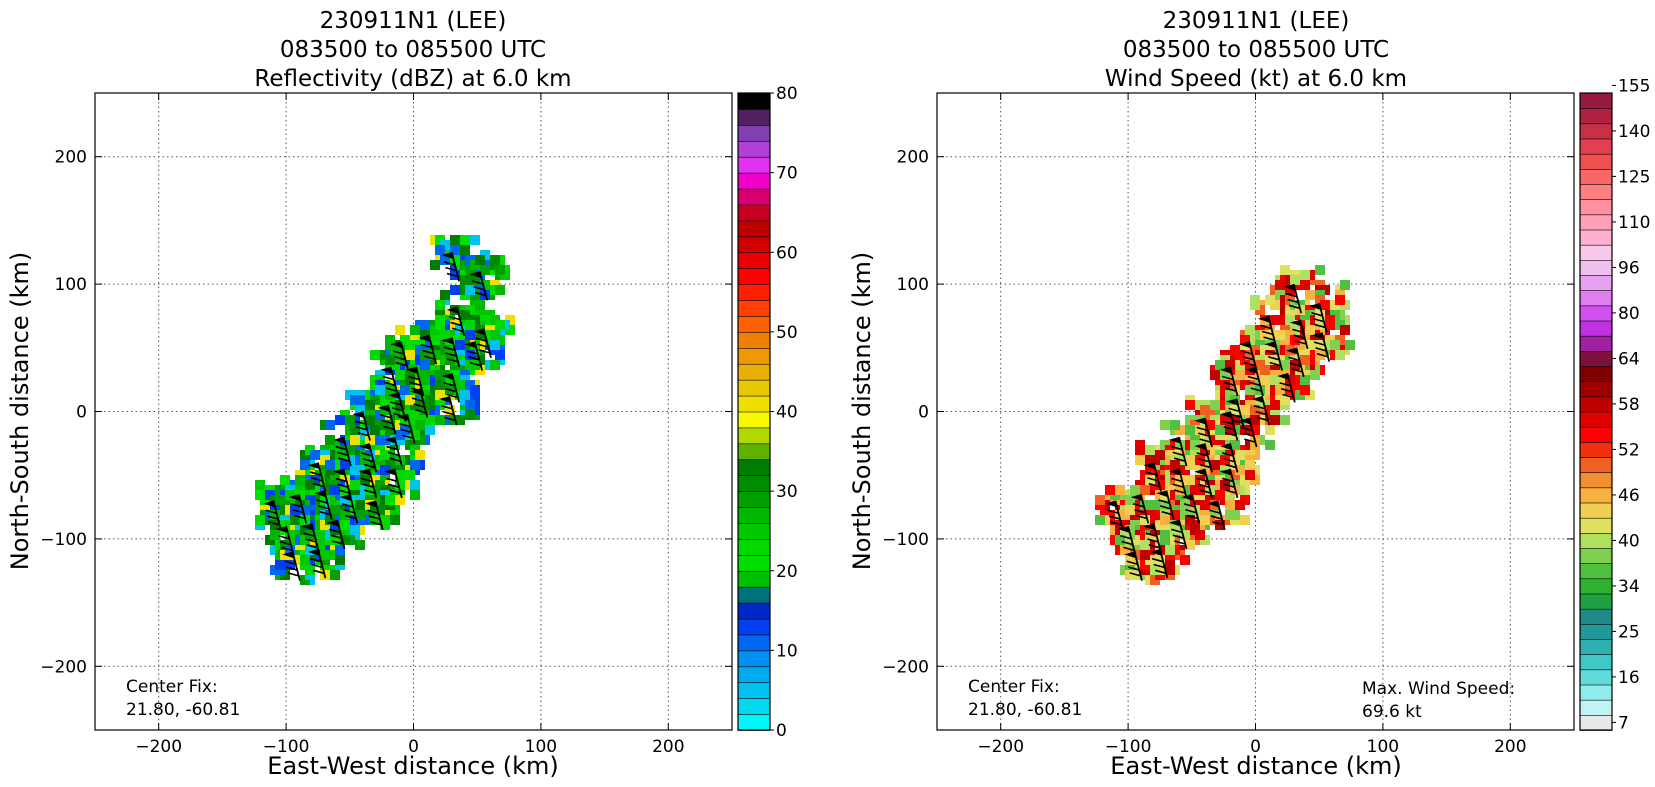 Image resolution: width=1655 pixels, height=787 pixels. I want to click on y-axis-label: North-South distance (km), so click(862, 411).